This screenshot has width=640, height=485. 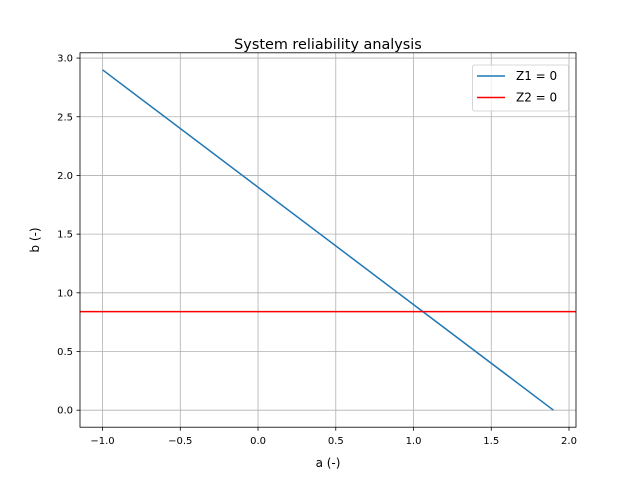 I want to click on x-tick-label: 0.0, so click(x=258, y=441).